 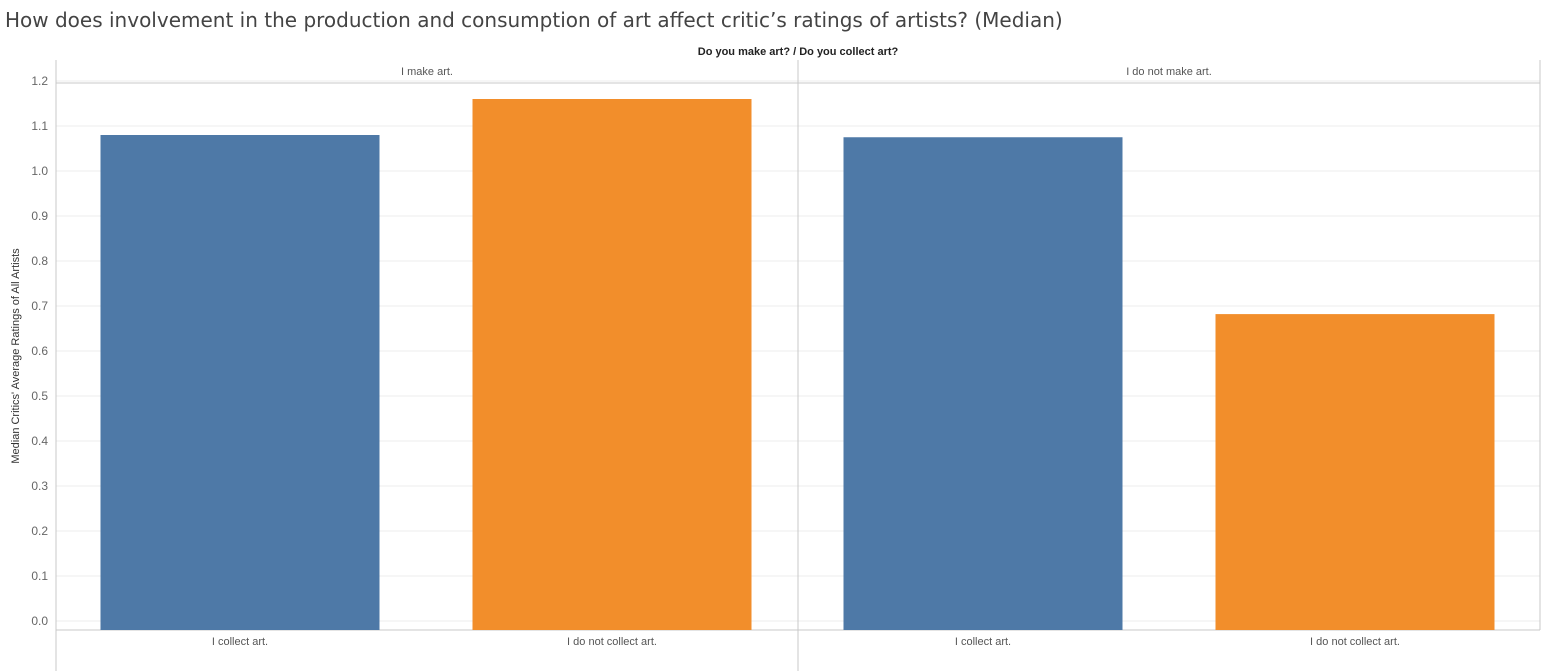 I want to click on y-tick-label: 0.5, so click(x=39, y=396).